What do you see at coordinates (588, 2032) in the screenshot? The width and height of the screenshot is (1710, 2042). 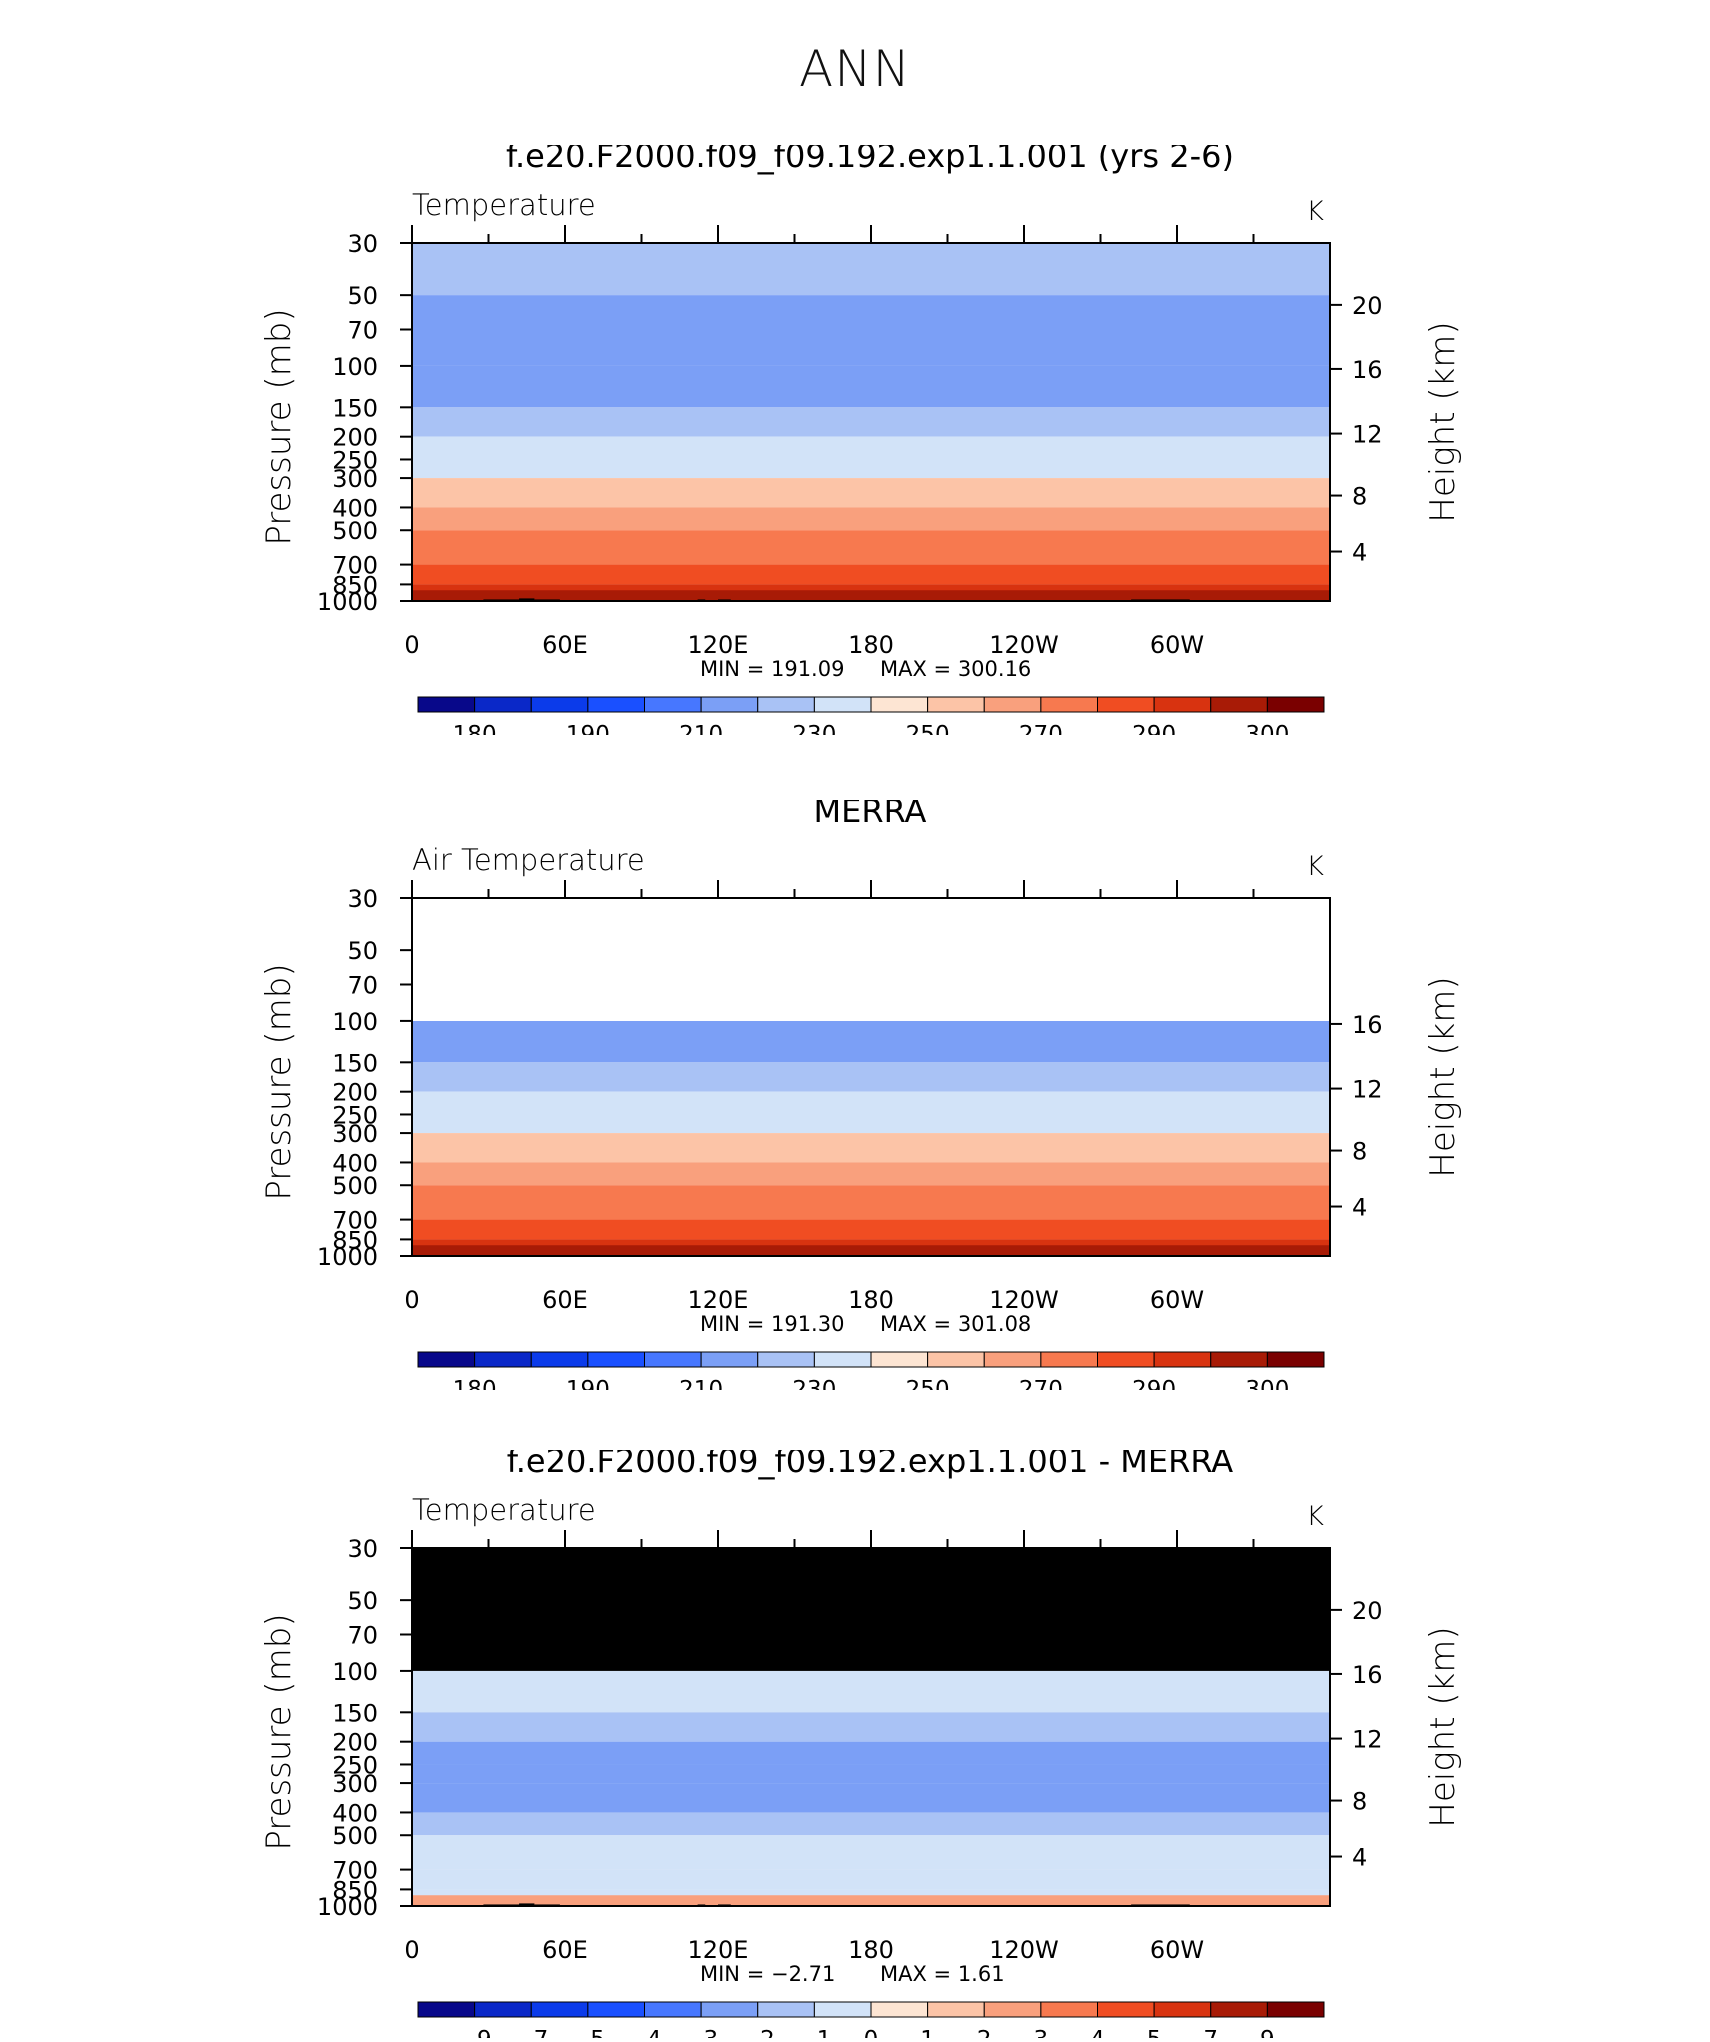 I see `colorbar-label: −5` at bounding box center [588, 2032].